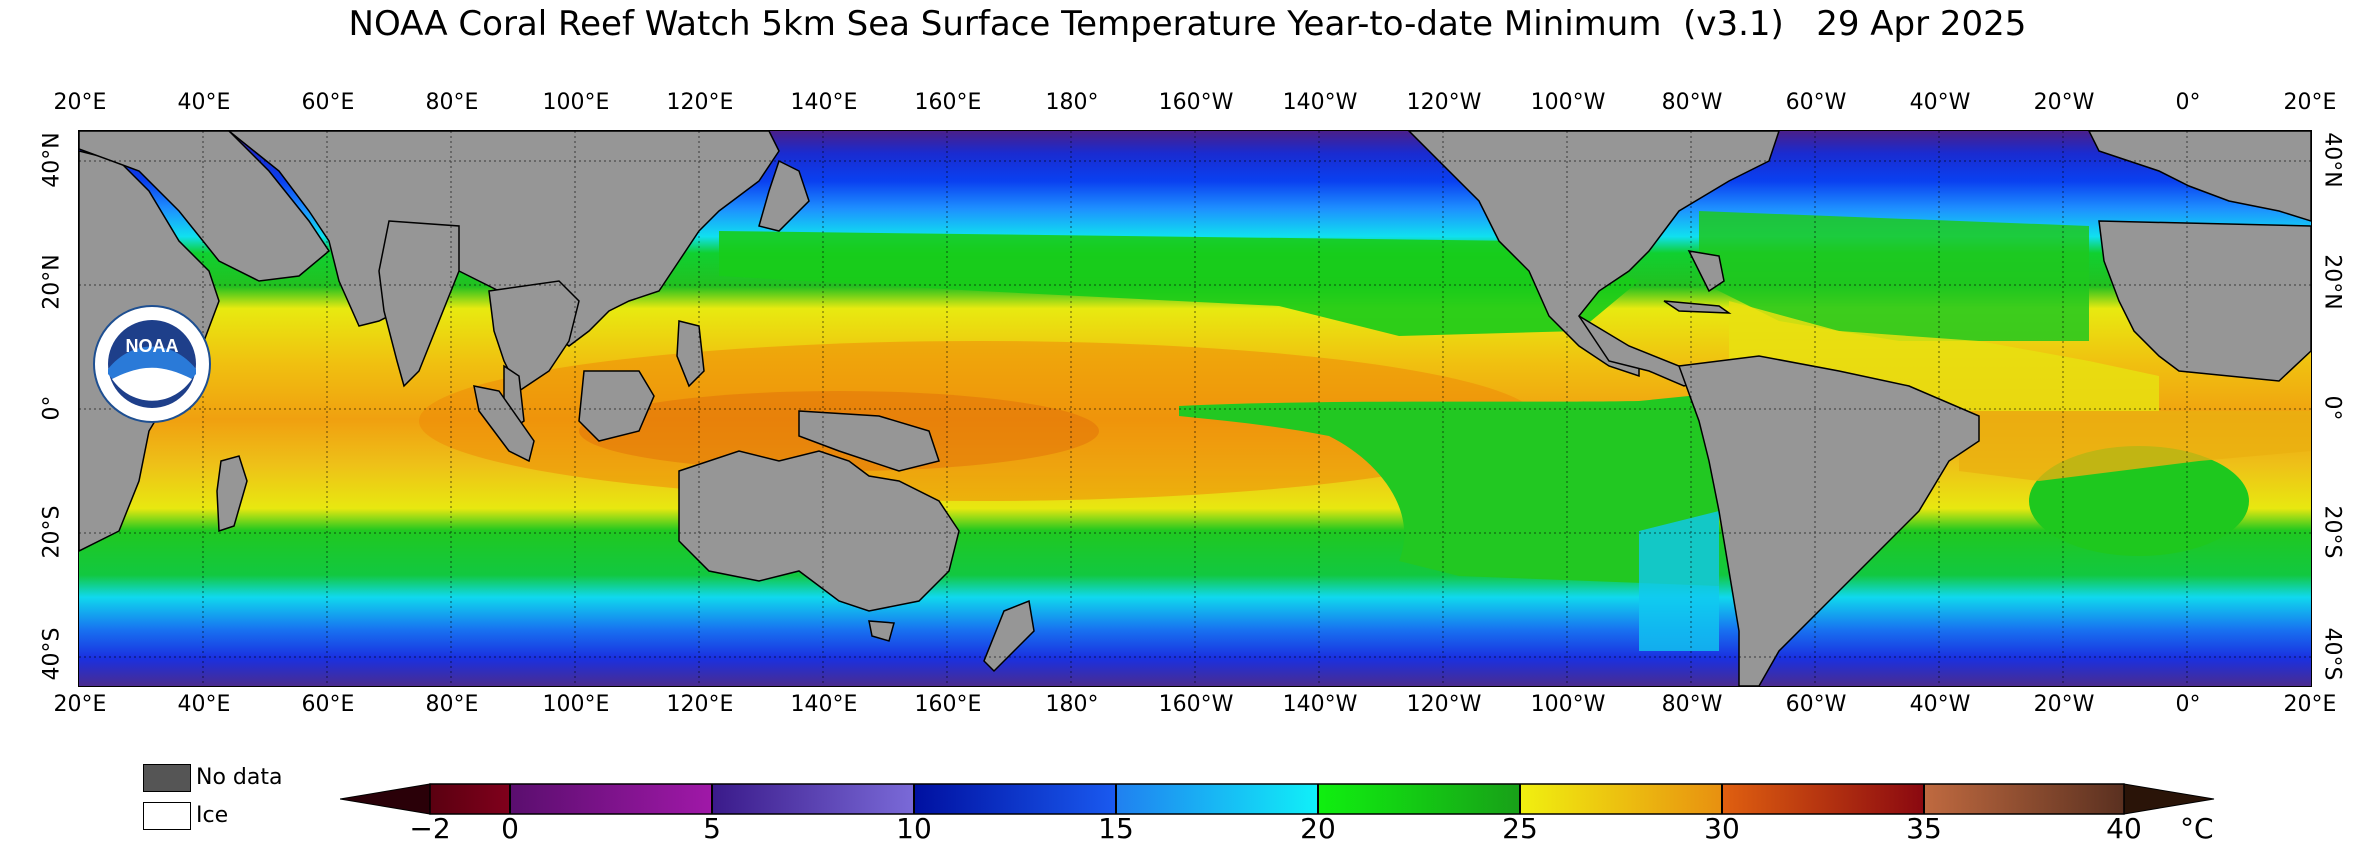 This screenshot has height=852, width=2375. Describe the element at coordinates (2199, 176) in the screenshot. I see `europe` at that location.